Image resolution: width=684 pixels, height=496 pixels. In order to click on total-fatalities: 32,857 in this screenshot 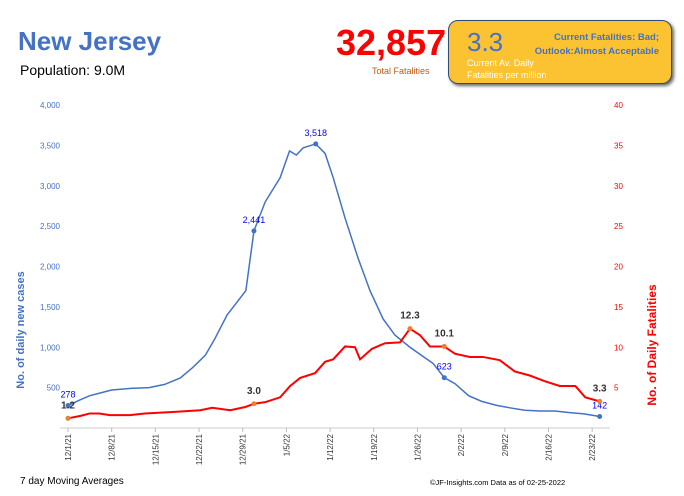, I will do `click(391, 42)`.